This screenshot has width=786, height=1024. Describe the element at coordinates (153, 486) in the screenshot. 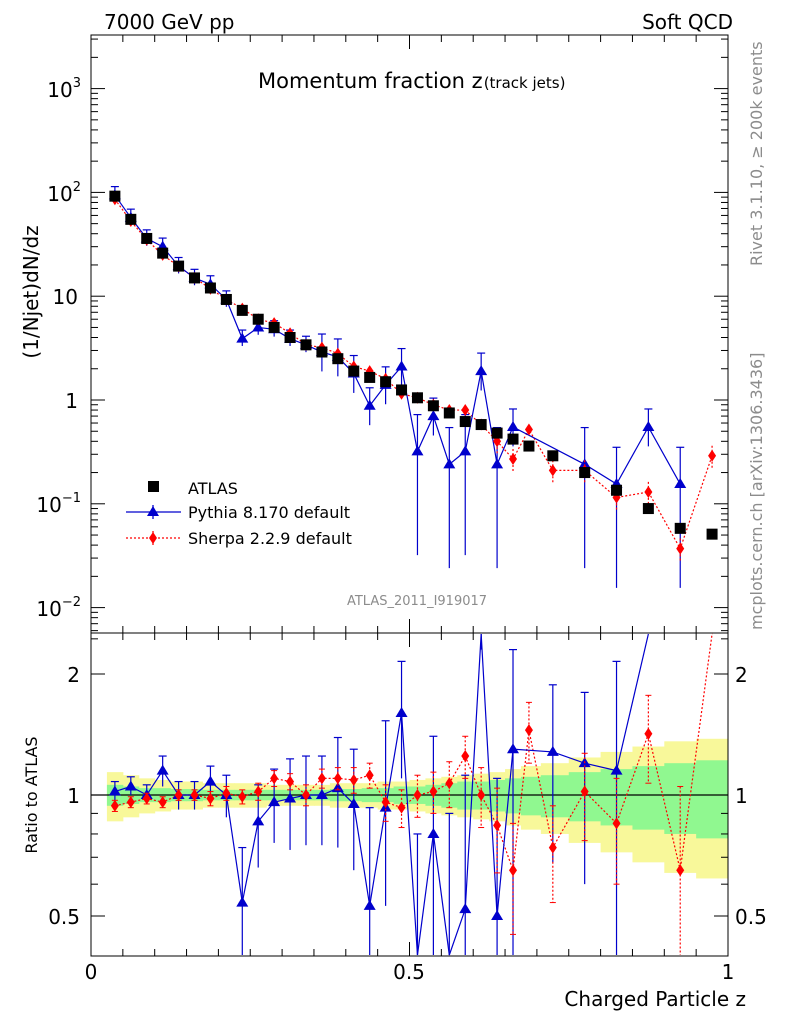

I see `legend-atlas-marker` at that location.